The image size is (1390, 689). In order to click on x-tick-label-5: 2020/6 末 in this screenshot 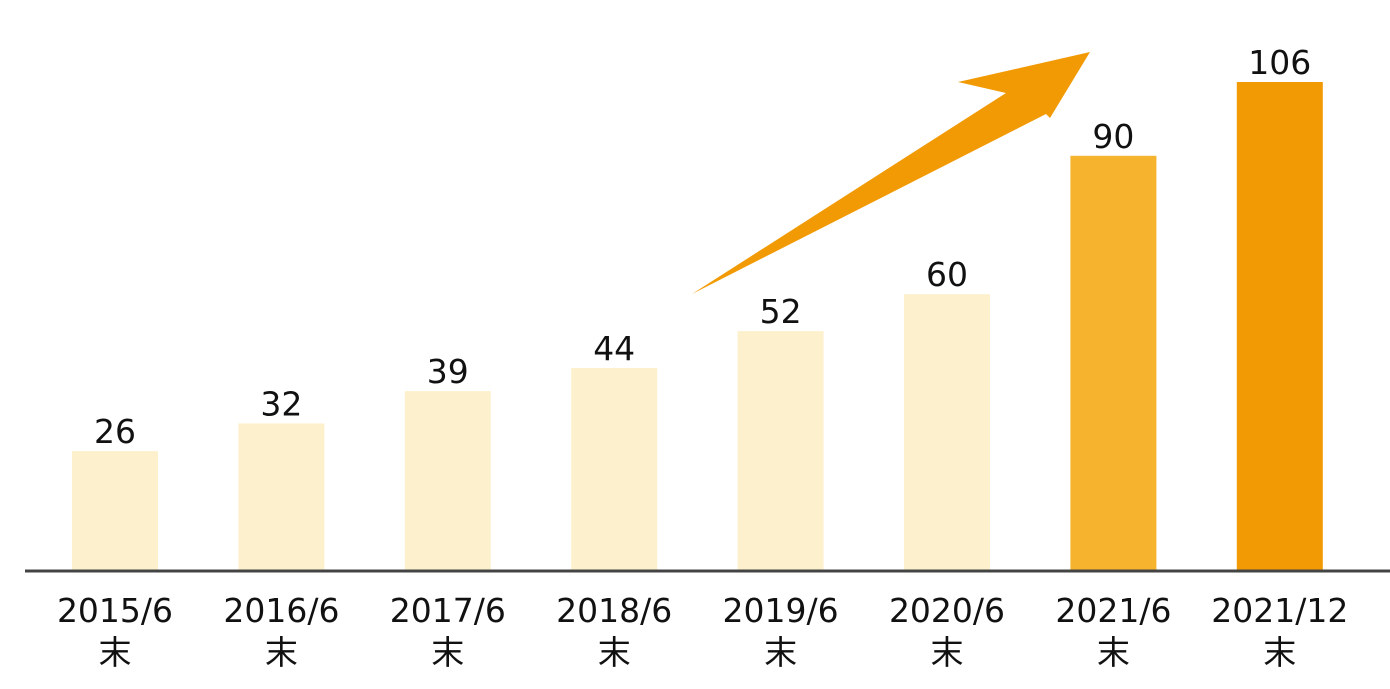, I will do `click(947, 631)`.